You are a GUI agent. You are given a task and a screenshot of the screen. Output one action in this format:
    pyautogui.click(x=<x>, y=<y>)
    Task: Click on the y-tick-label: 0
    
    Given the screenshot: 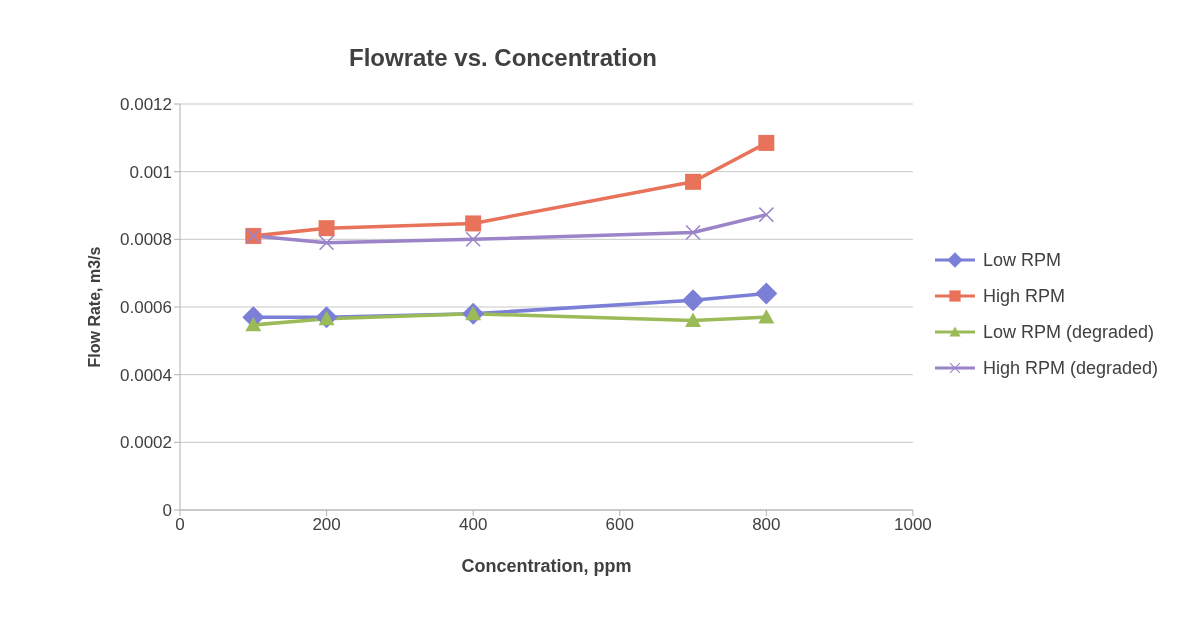 What is the action you would take?
    pyautogui.click(x=167, y=511)
    